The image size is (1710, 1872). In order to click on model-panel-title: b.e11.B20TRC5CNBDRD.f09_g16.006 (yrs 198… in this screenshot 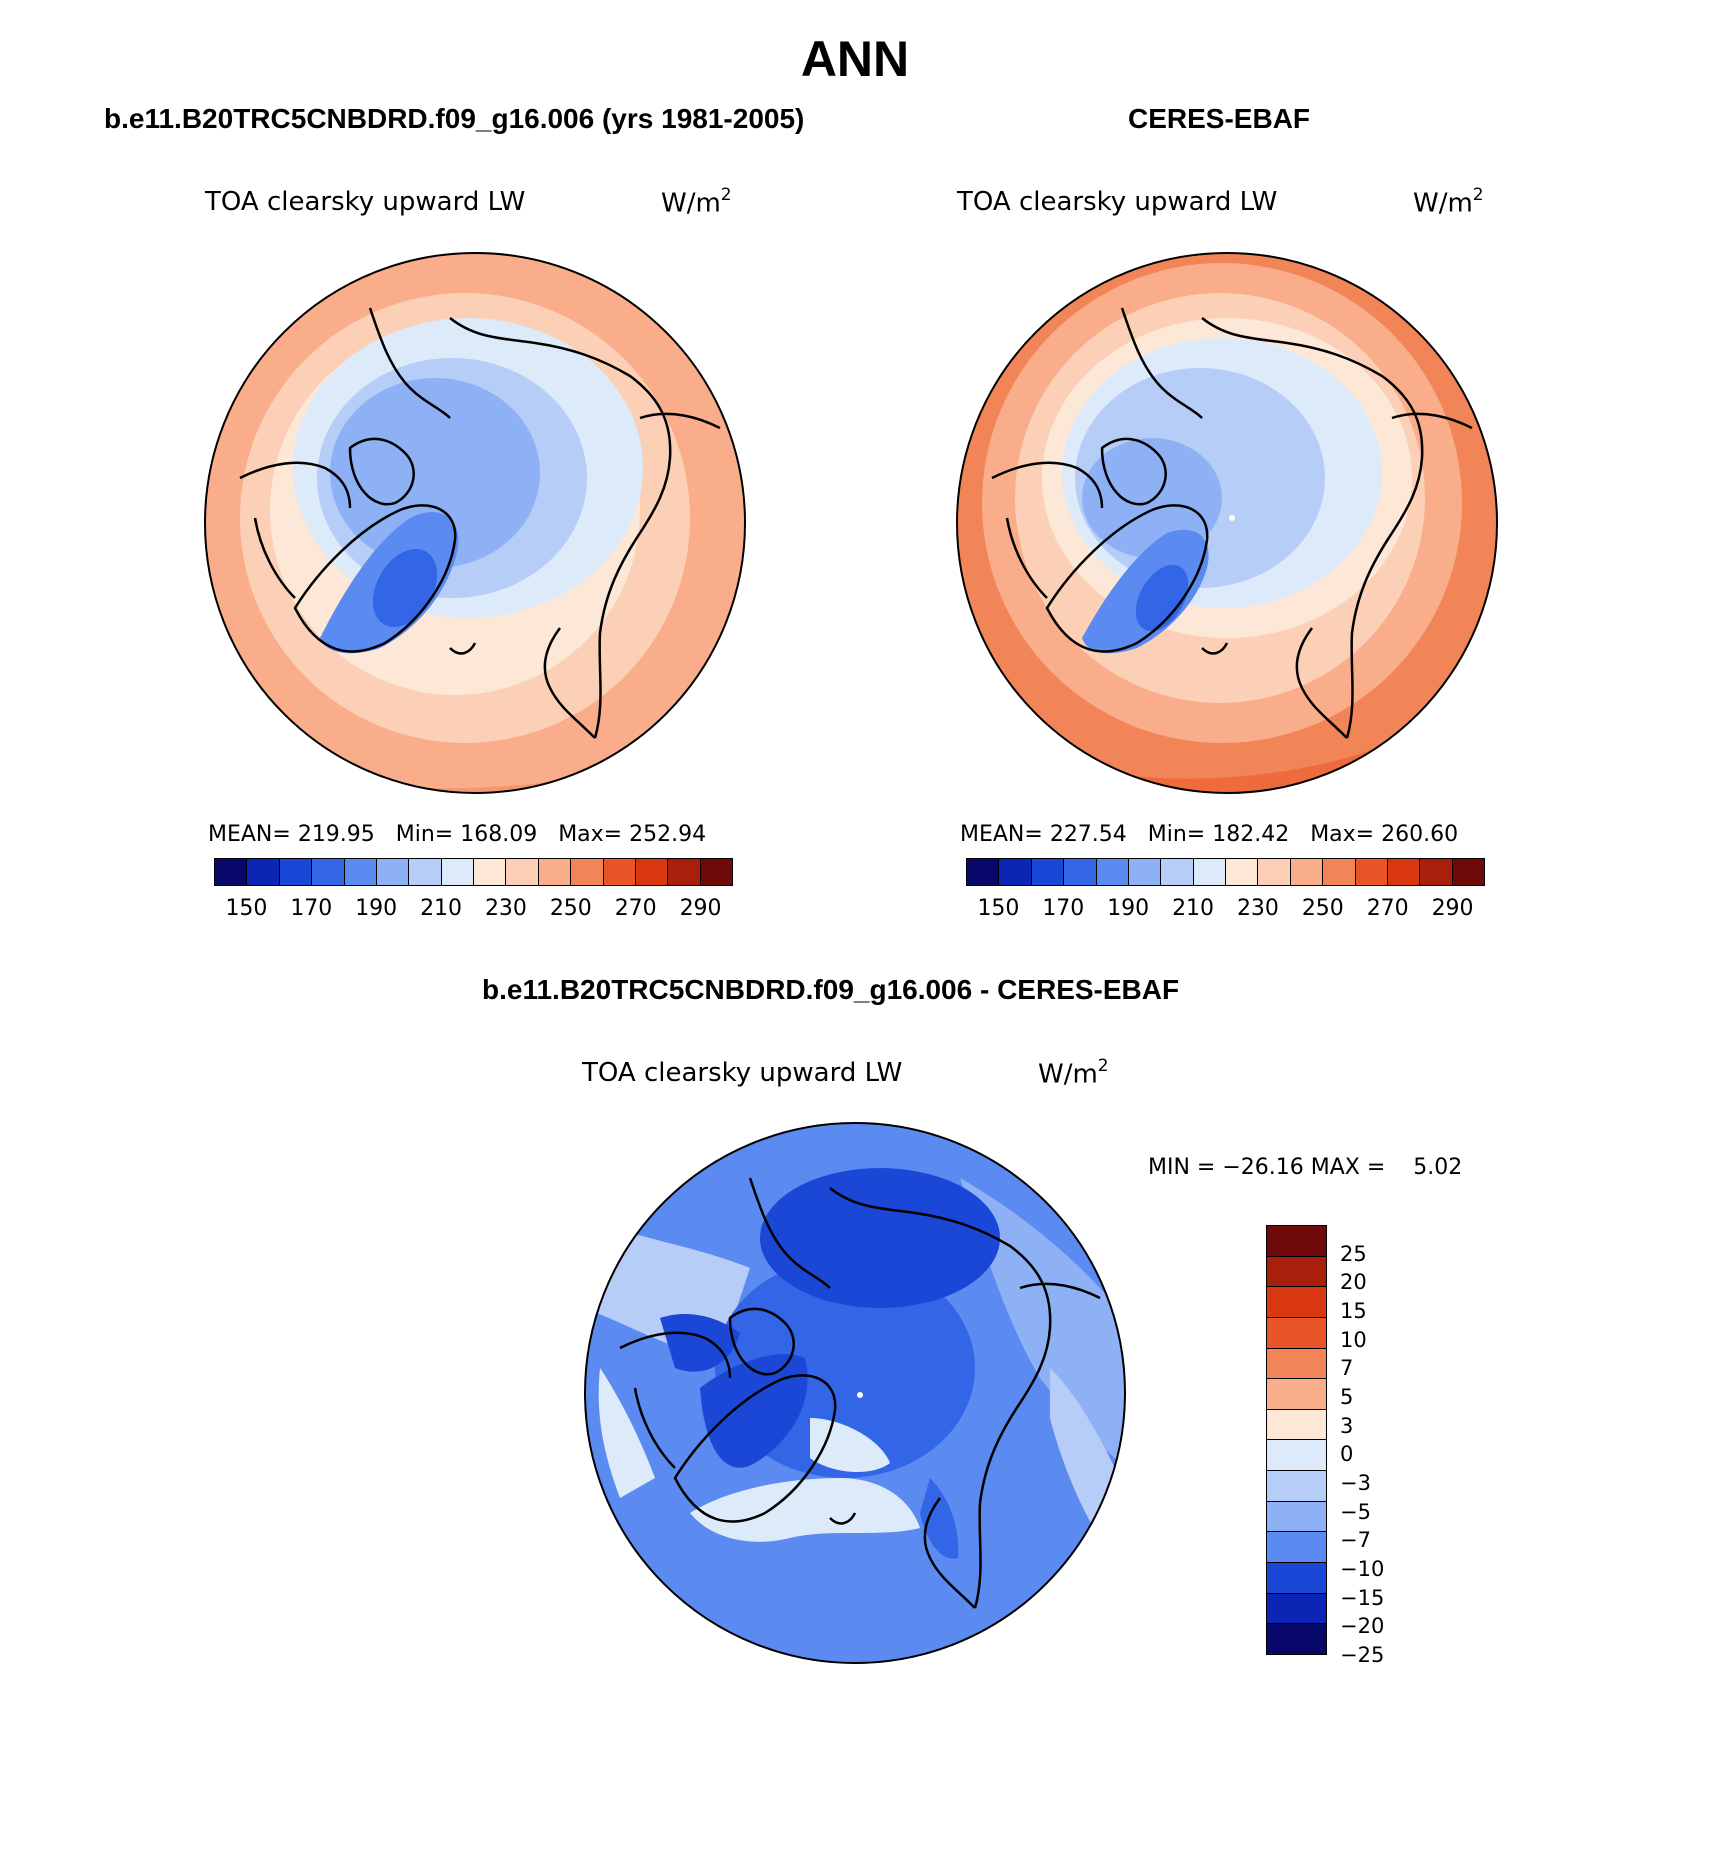, I will do `click(454, 118)`.